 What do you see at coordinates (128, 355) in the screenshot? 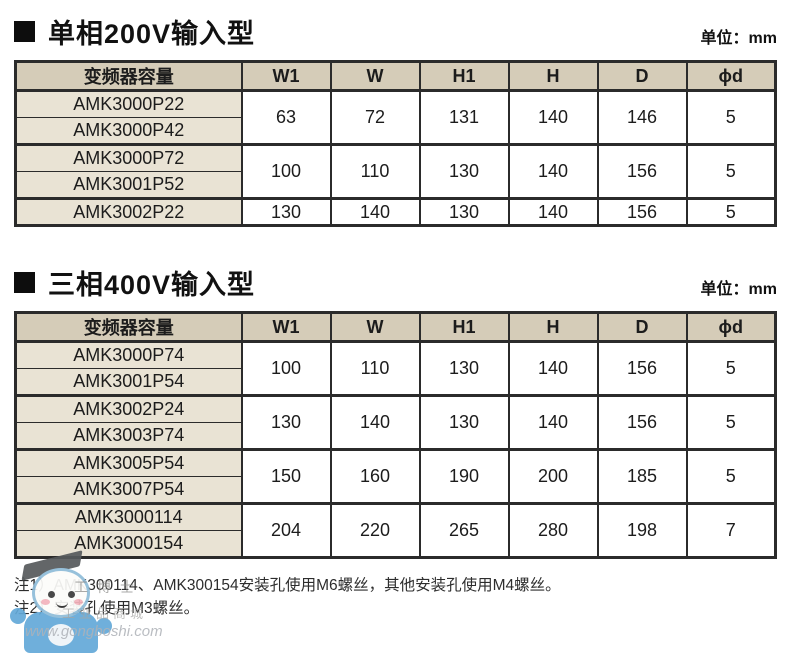
I see `model-cell: AMK3000P74` at bounding box center [128, 355].